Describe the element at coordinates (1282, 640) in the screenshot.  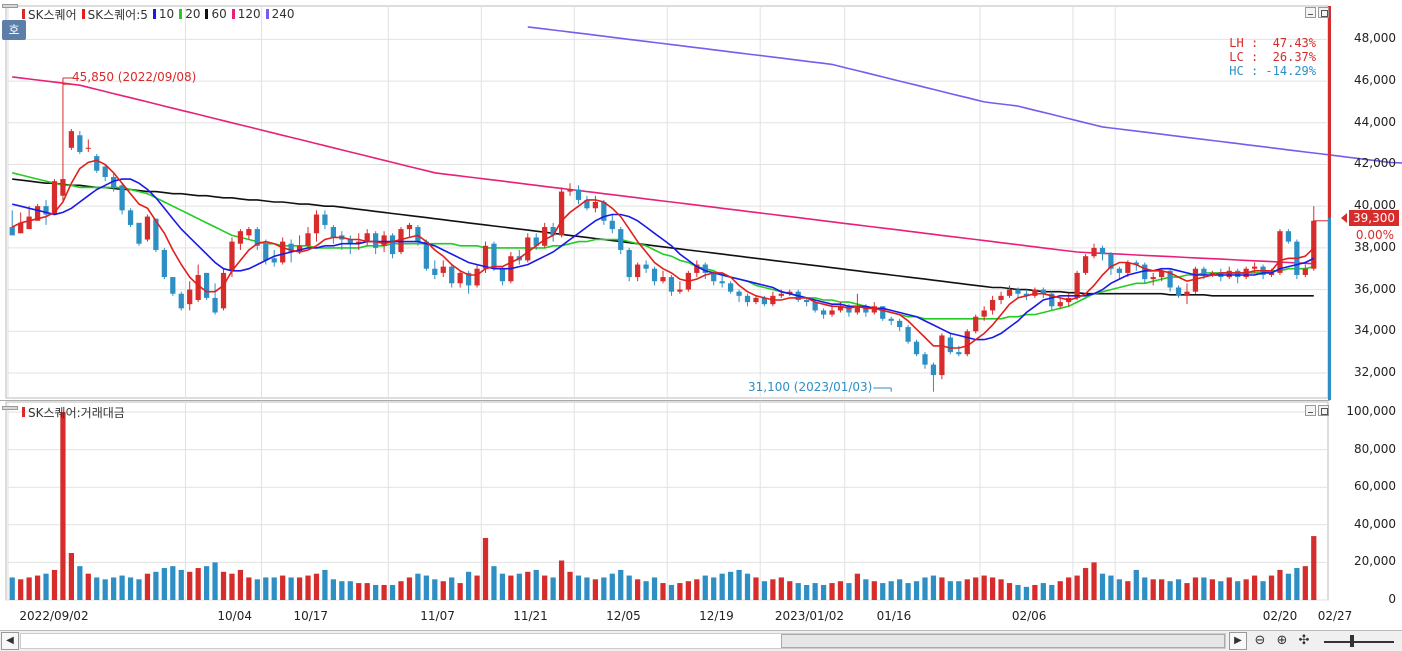
I see `zoom-in-icon: ⊕` at that location.